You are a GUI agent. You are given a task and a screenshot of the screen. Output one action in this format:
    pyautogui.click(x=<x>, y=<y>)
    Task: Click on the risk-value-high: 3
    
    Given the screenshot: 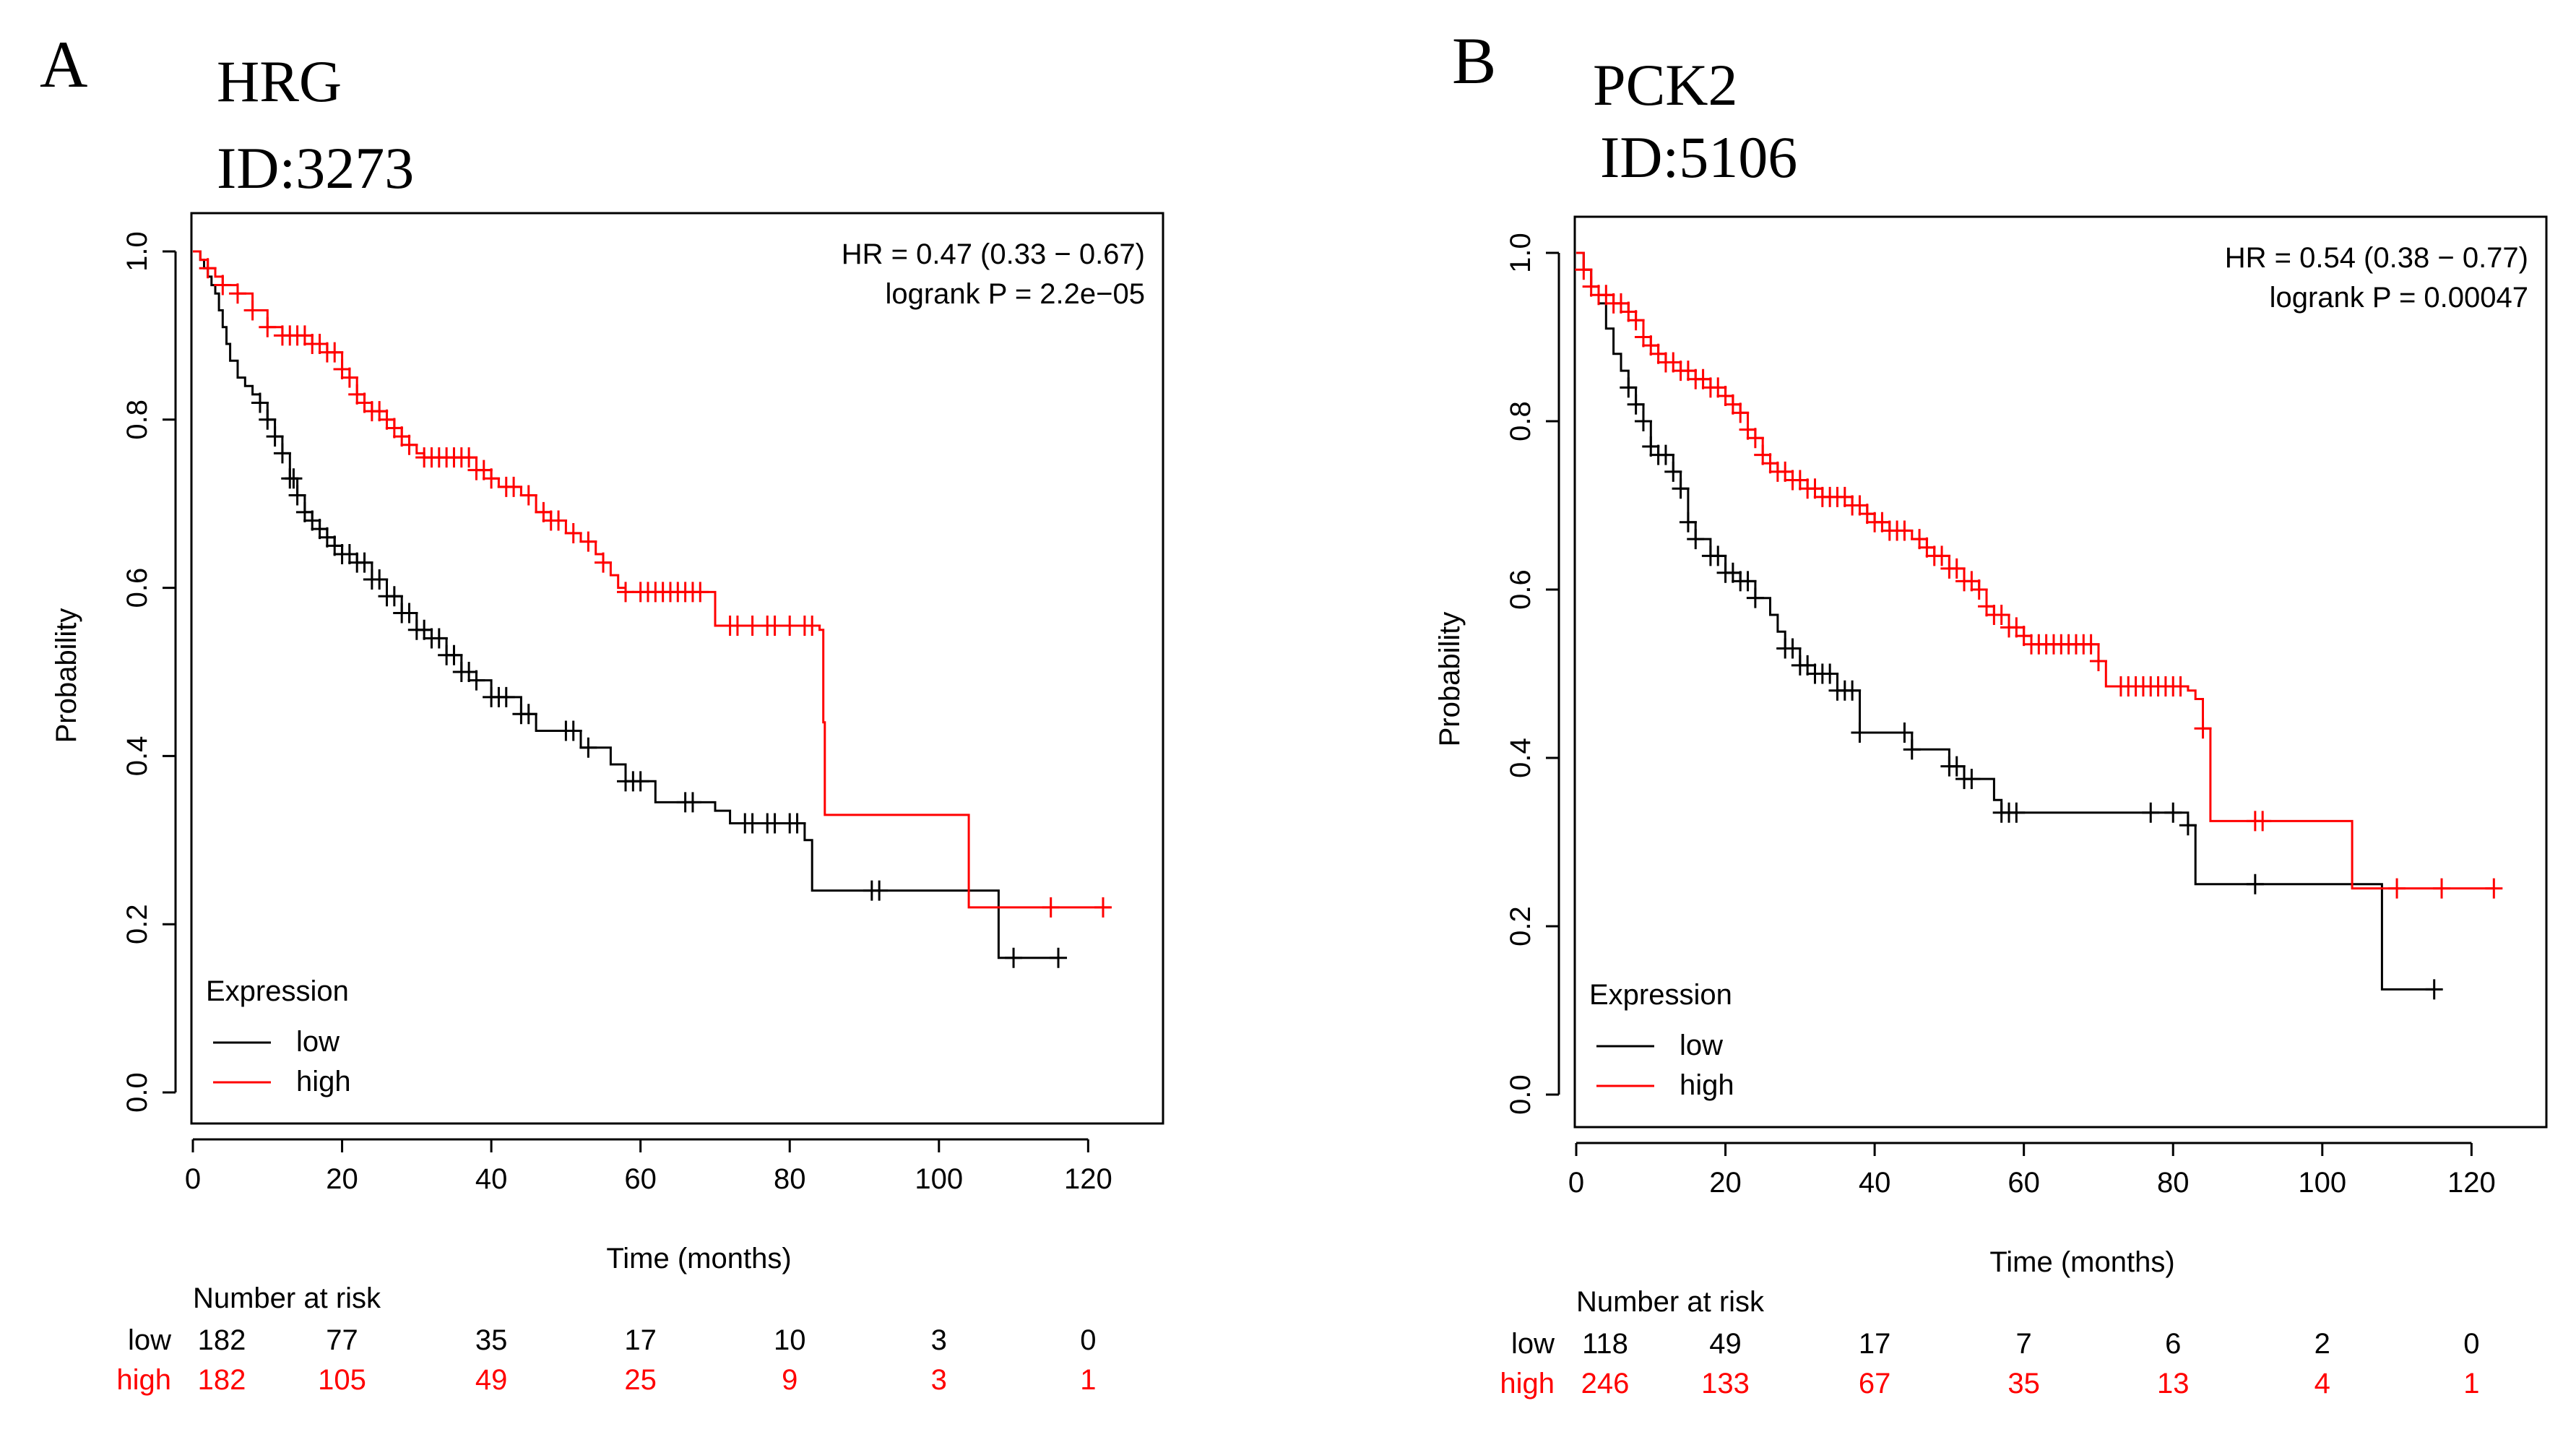 What is the action you would take?
    pyautogui.click(x=939, y=1380)
    